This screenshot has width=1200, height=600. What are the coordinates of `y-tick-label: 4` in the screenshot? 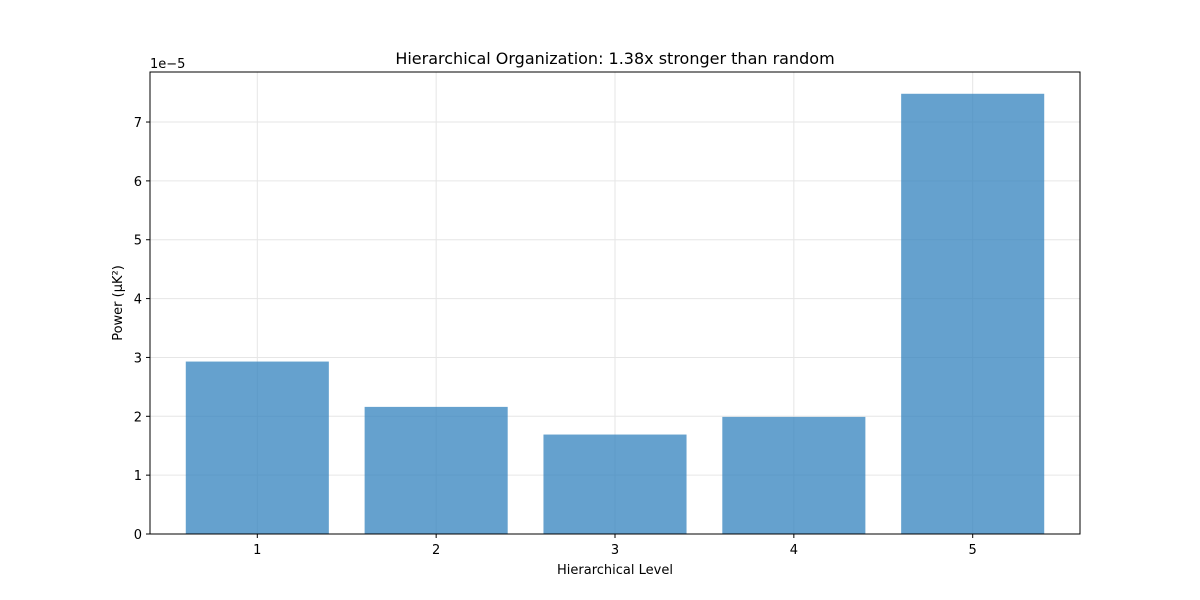 It's located at (138, 300).